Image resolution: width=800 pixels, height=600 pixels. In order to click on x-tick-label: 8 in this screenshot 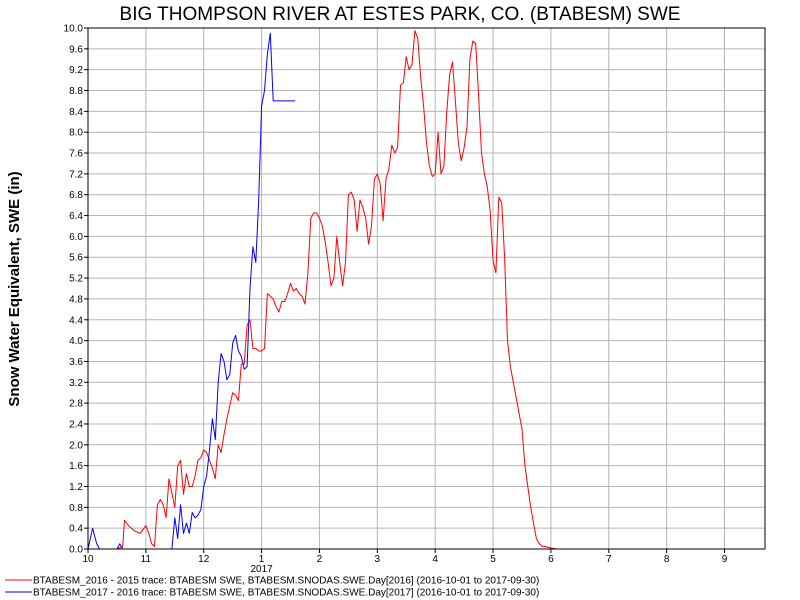, I will do `click(667, 559)`.